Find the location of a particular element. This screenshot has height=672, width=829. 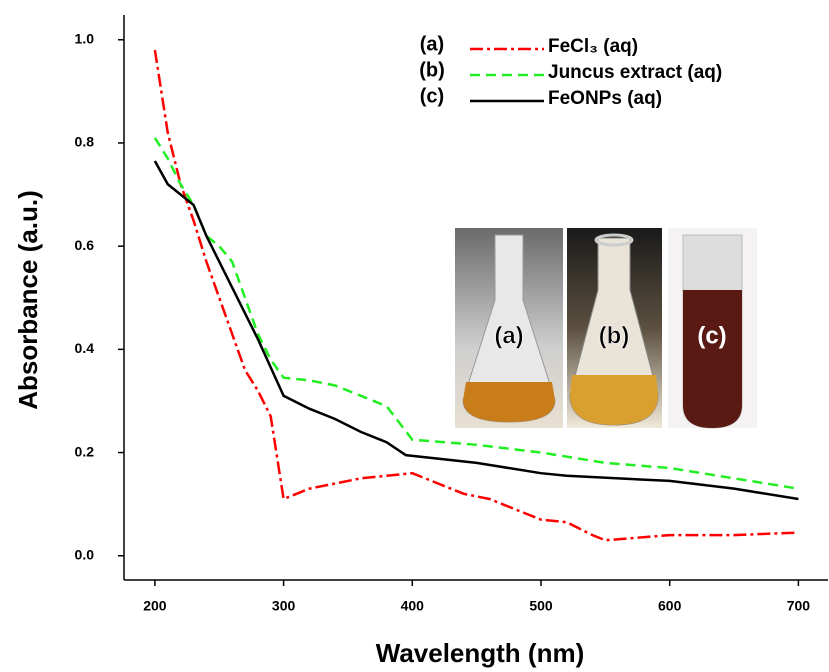

x-tick-label: 300 is located at coordinates (284, 606).